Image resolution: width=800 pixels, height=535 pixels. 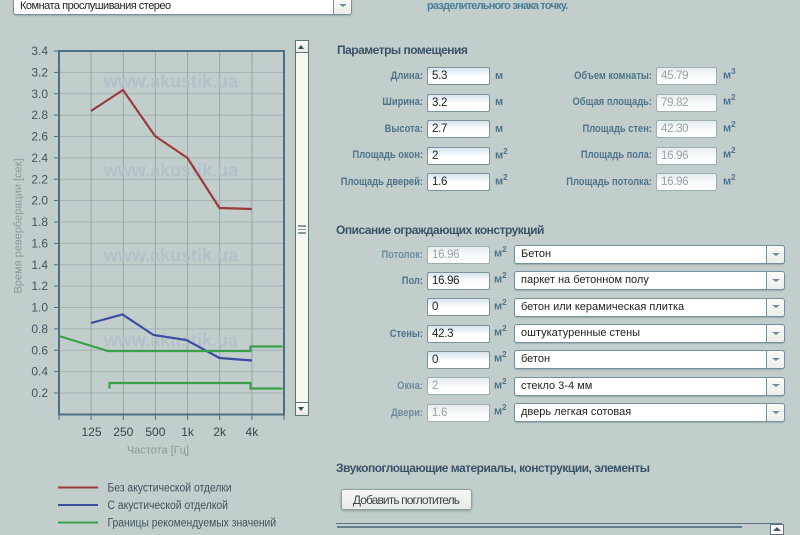 I want to click on svg-text: С акустической отделкой, so click(x=168, y=506).